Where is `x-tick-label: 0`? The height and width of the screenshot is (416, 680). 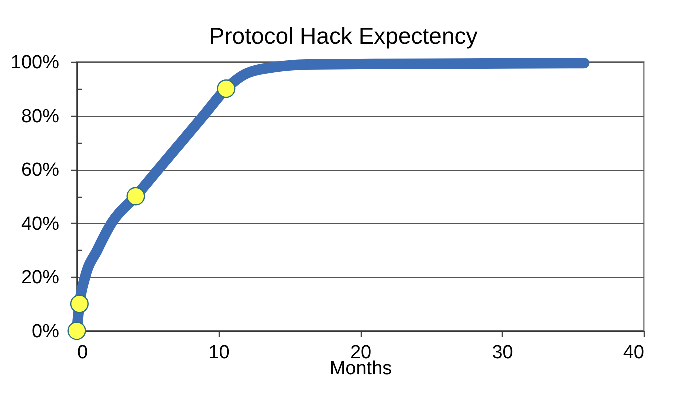
x-tick-label: 0 is located at coordinates (83, 353).